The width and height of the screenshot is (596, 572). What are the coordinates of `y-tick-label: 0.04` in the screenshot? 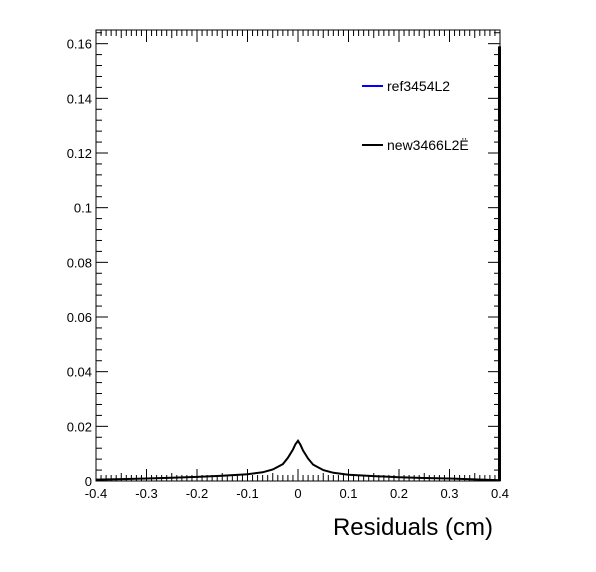 It's located at (79, 372).